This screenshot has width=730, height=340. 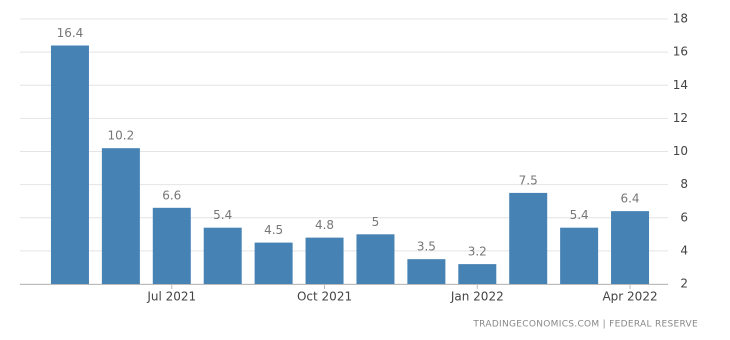 I want to click on value-label: 16.4, so click(x=70, y=33).